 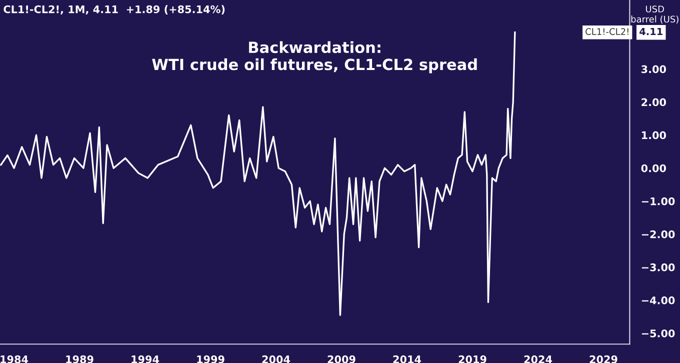 I want to click on x-tick-label: 2024, so click(x=538, y=359).